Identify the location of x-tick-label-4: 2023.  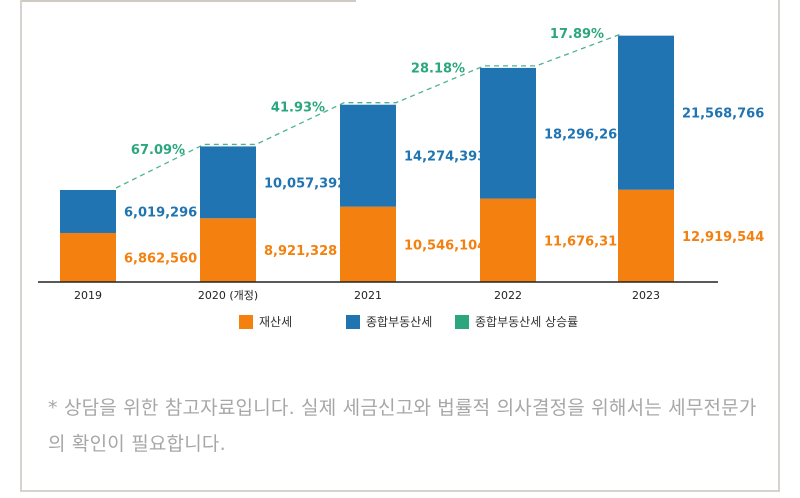
(646, 295).